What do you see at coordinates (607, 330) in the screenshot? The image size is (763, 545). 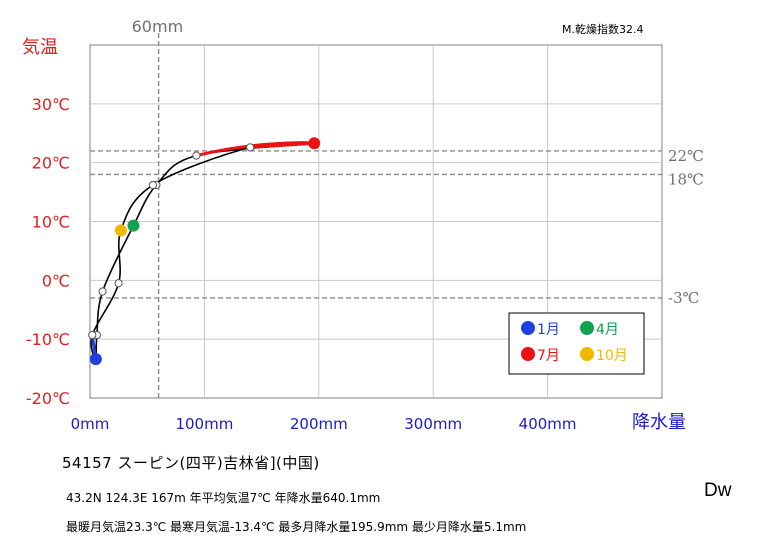 I see `legend-label-apr: 4月` at bounding box center [607, 330].